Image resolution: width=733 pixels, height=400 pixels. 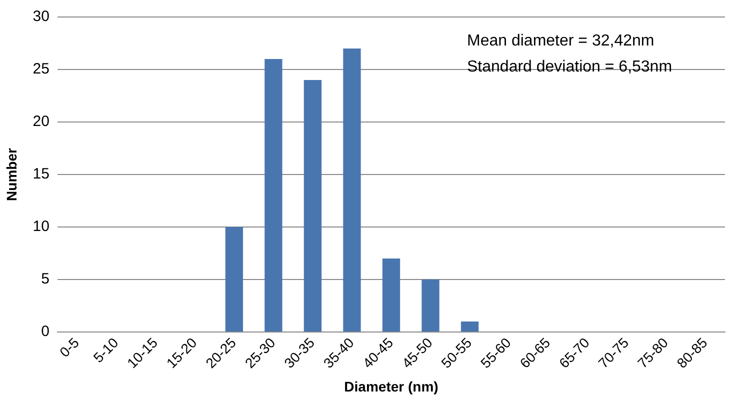 What do you see at coordinates (41, 174) in the screenshot?
I see `y-tick-label: 15` at bounding box center [41, 174].